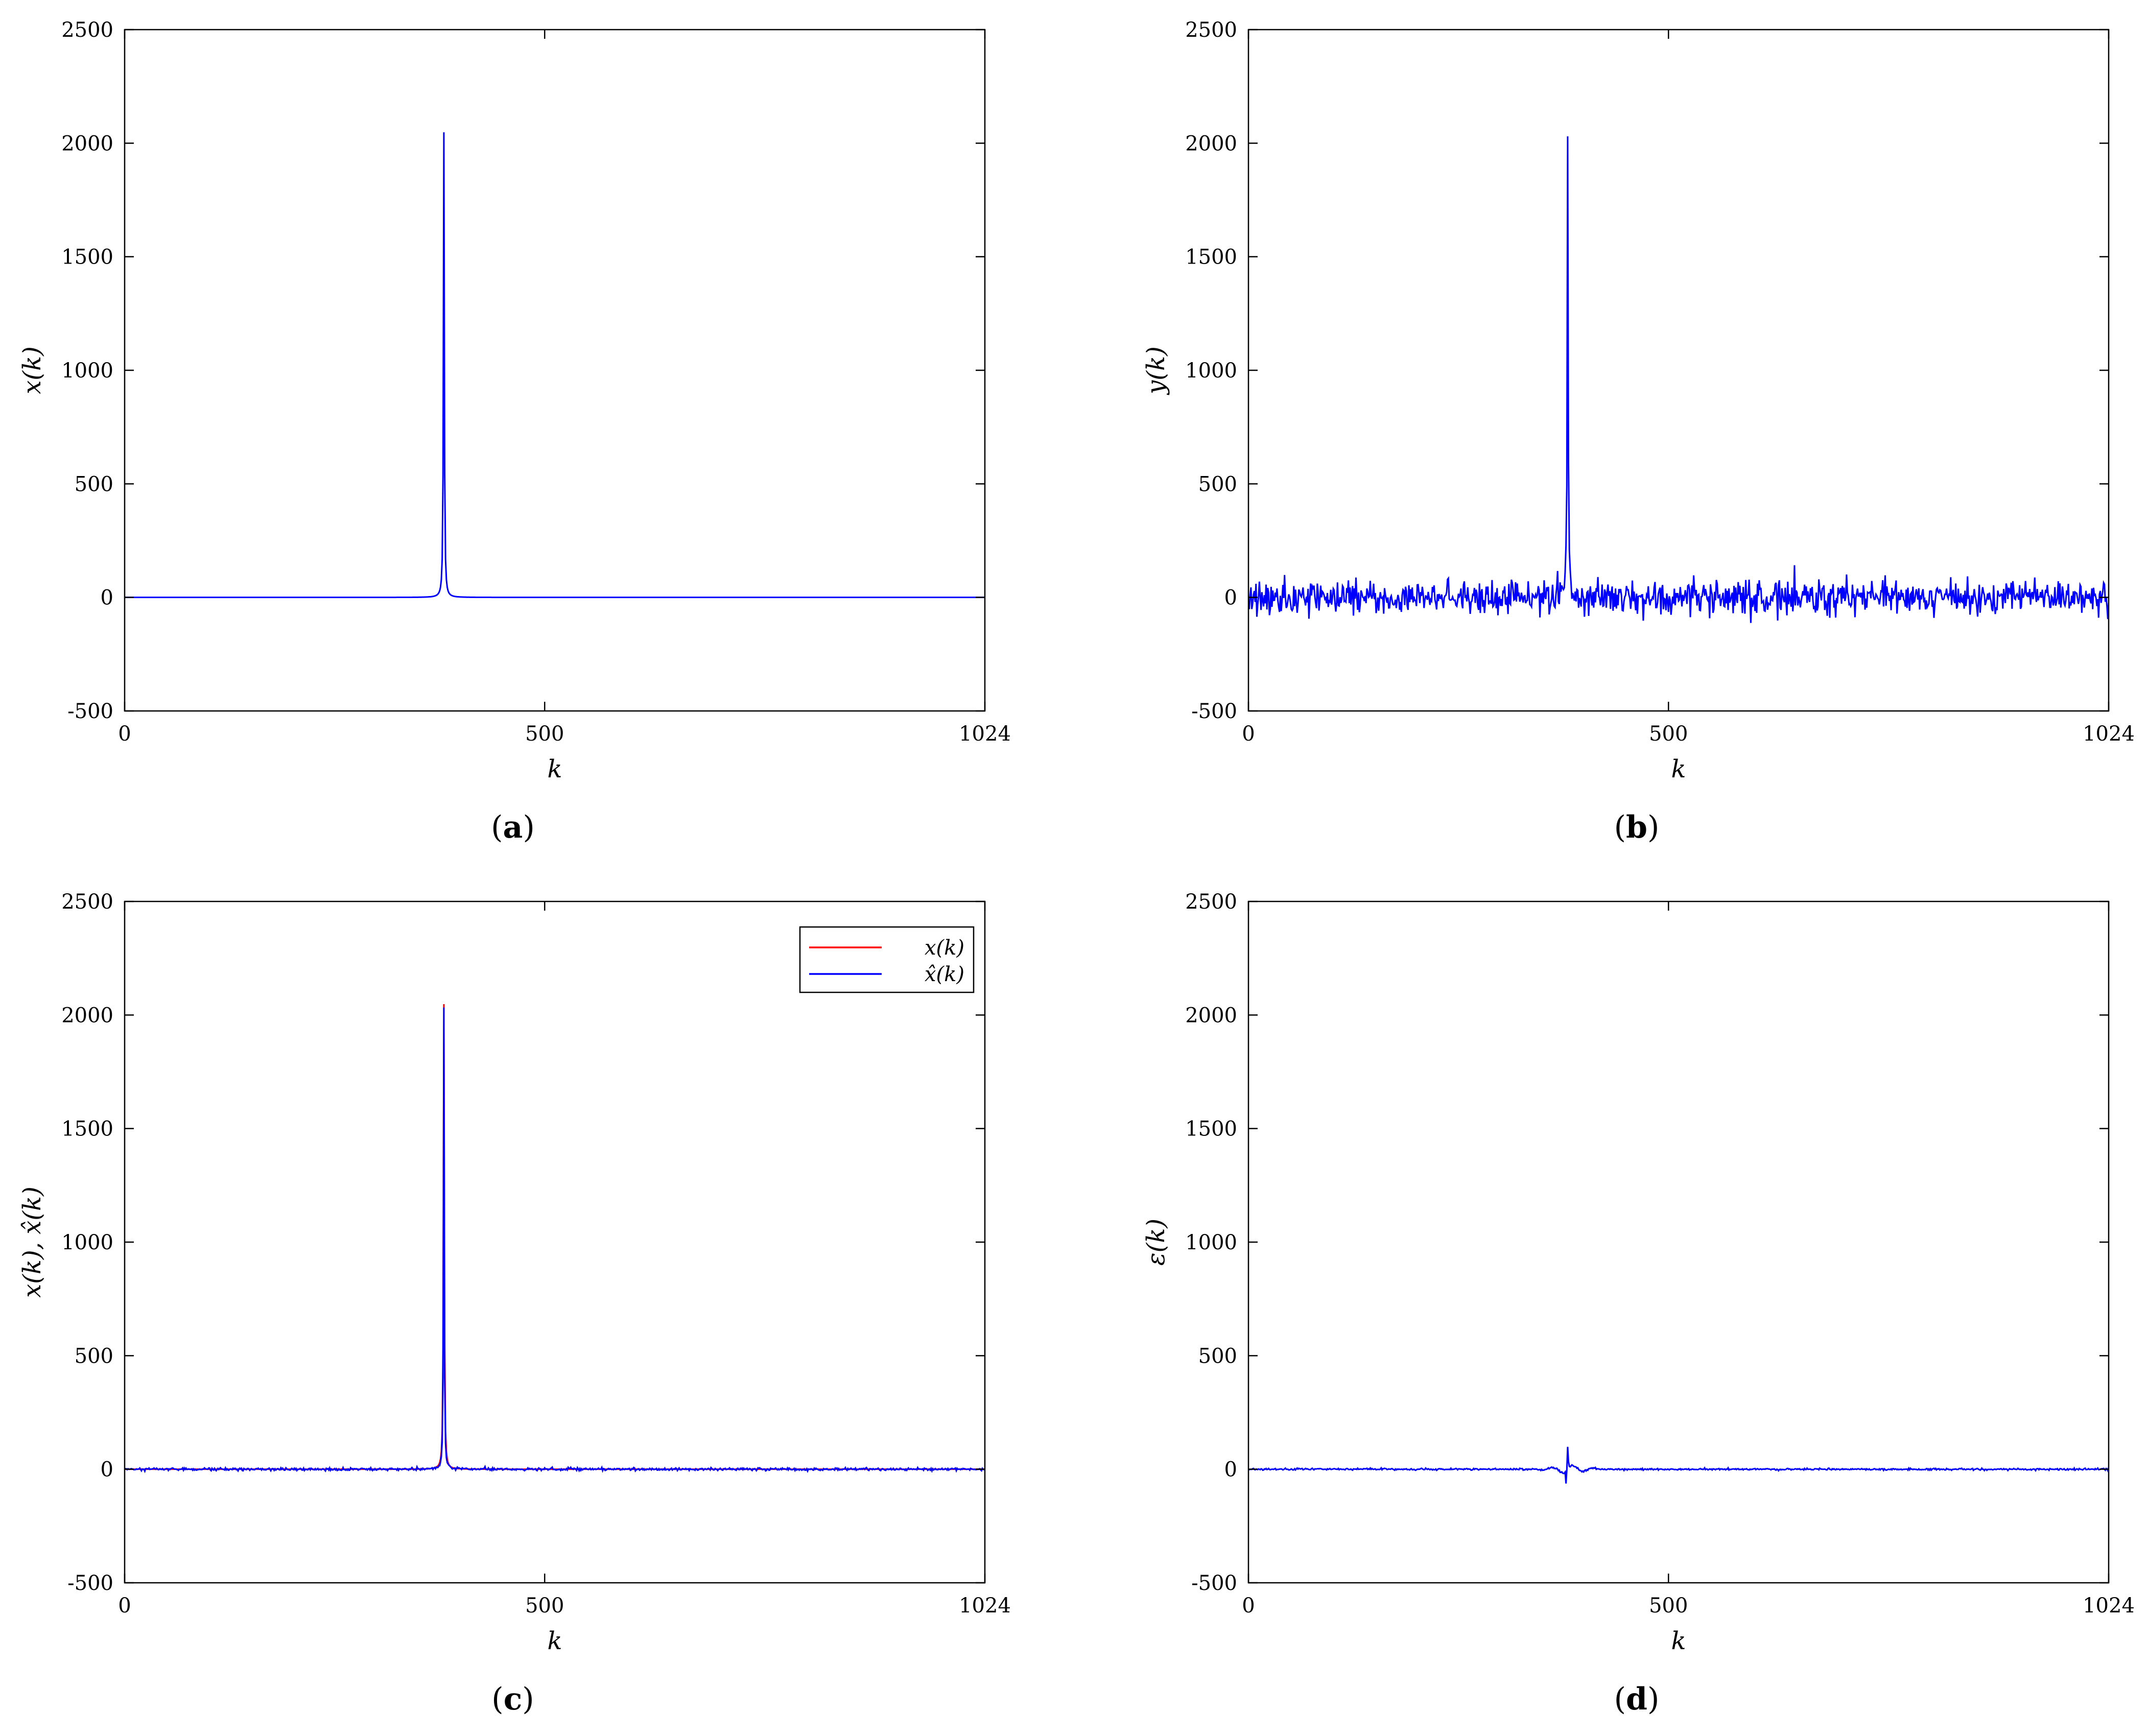 The image size is (2148, 1736). What do you see at coordinates (32, 370) in the screenshot?
I see `y-axis-label: x(k)` at bounding box center [32, 370].